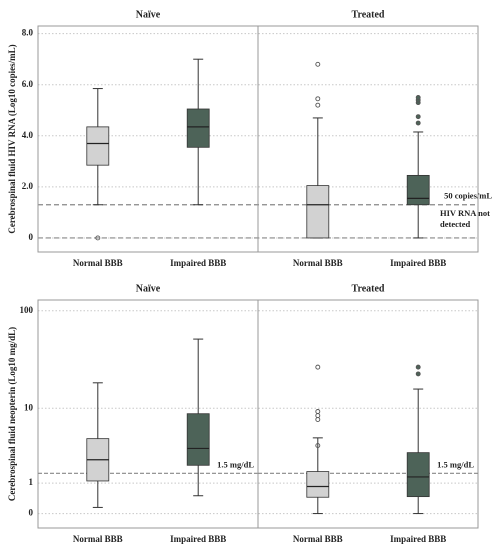 This screenshot has width=496, height=550. Describe the element at coordinates (28, 84) in the screenshot. I see `y-tick-label: 6.0` at that location.